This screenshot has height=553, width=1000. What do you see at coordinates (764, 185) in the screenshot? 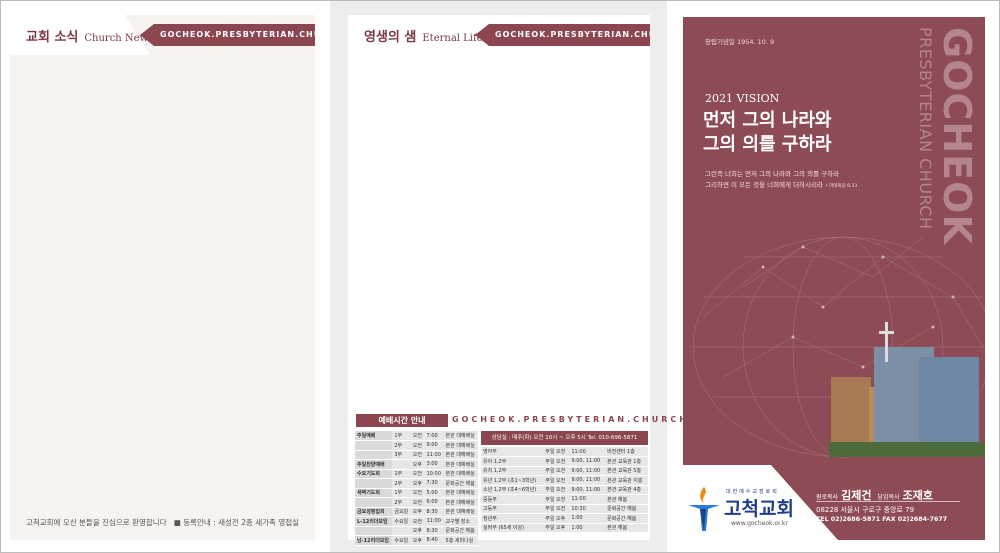
I see `verse-line: 그리하면 이 모든 것을 너희에게 더하시리라` at bounding box center [764, 185].